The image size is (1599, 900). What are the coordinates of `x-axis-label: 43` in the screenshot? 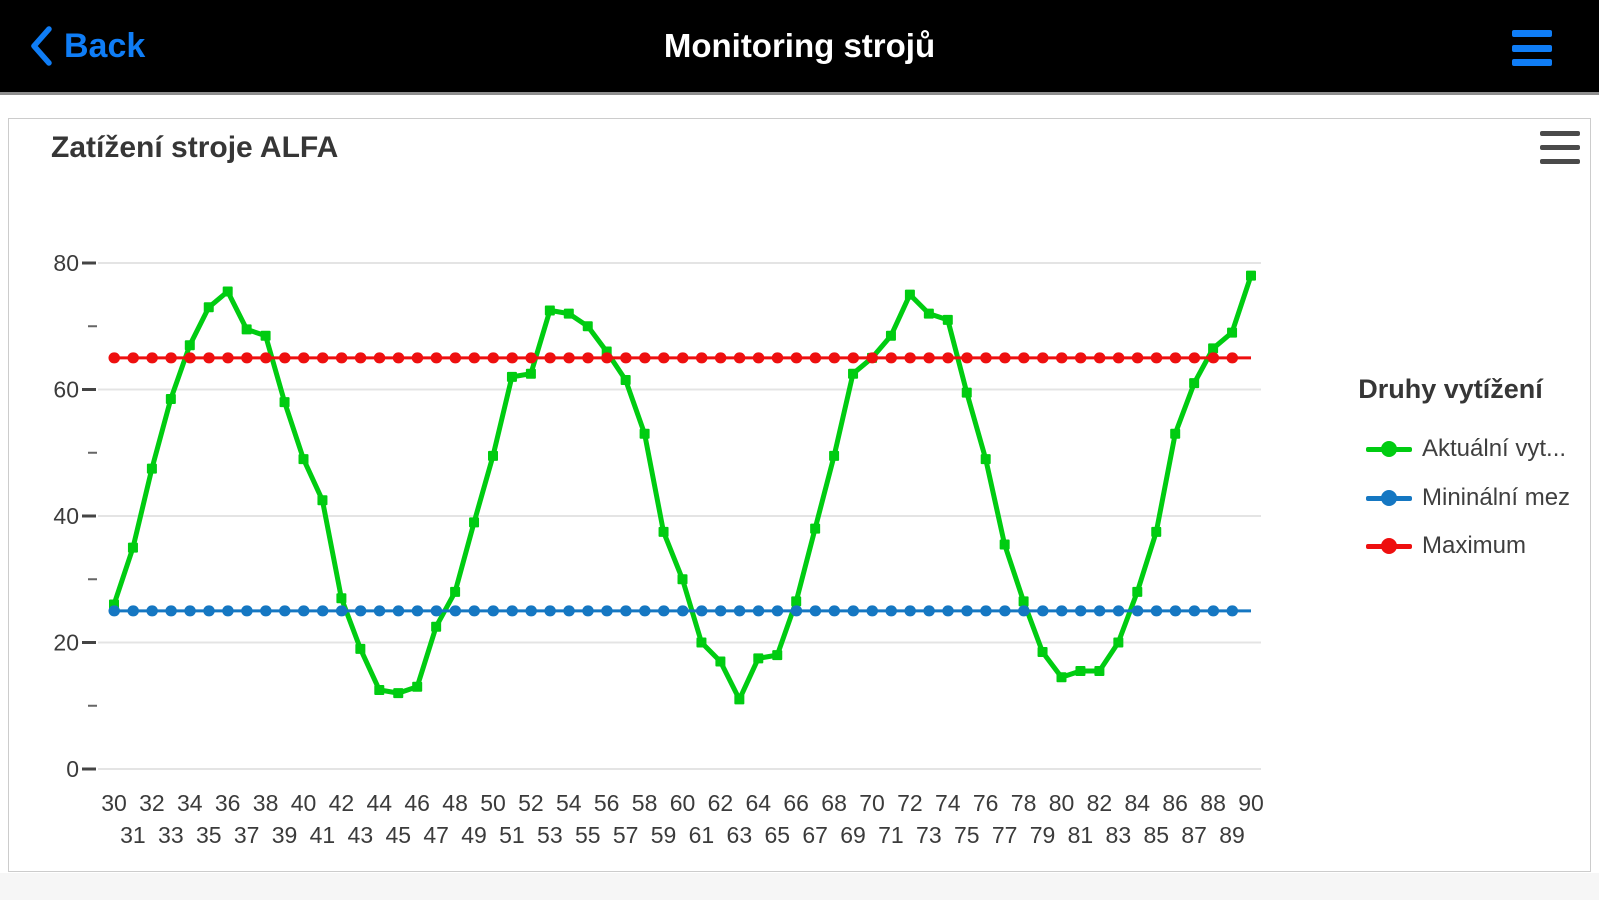 It's located at (361, 835).